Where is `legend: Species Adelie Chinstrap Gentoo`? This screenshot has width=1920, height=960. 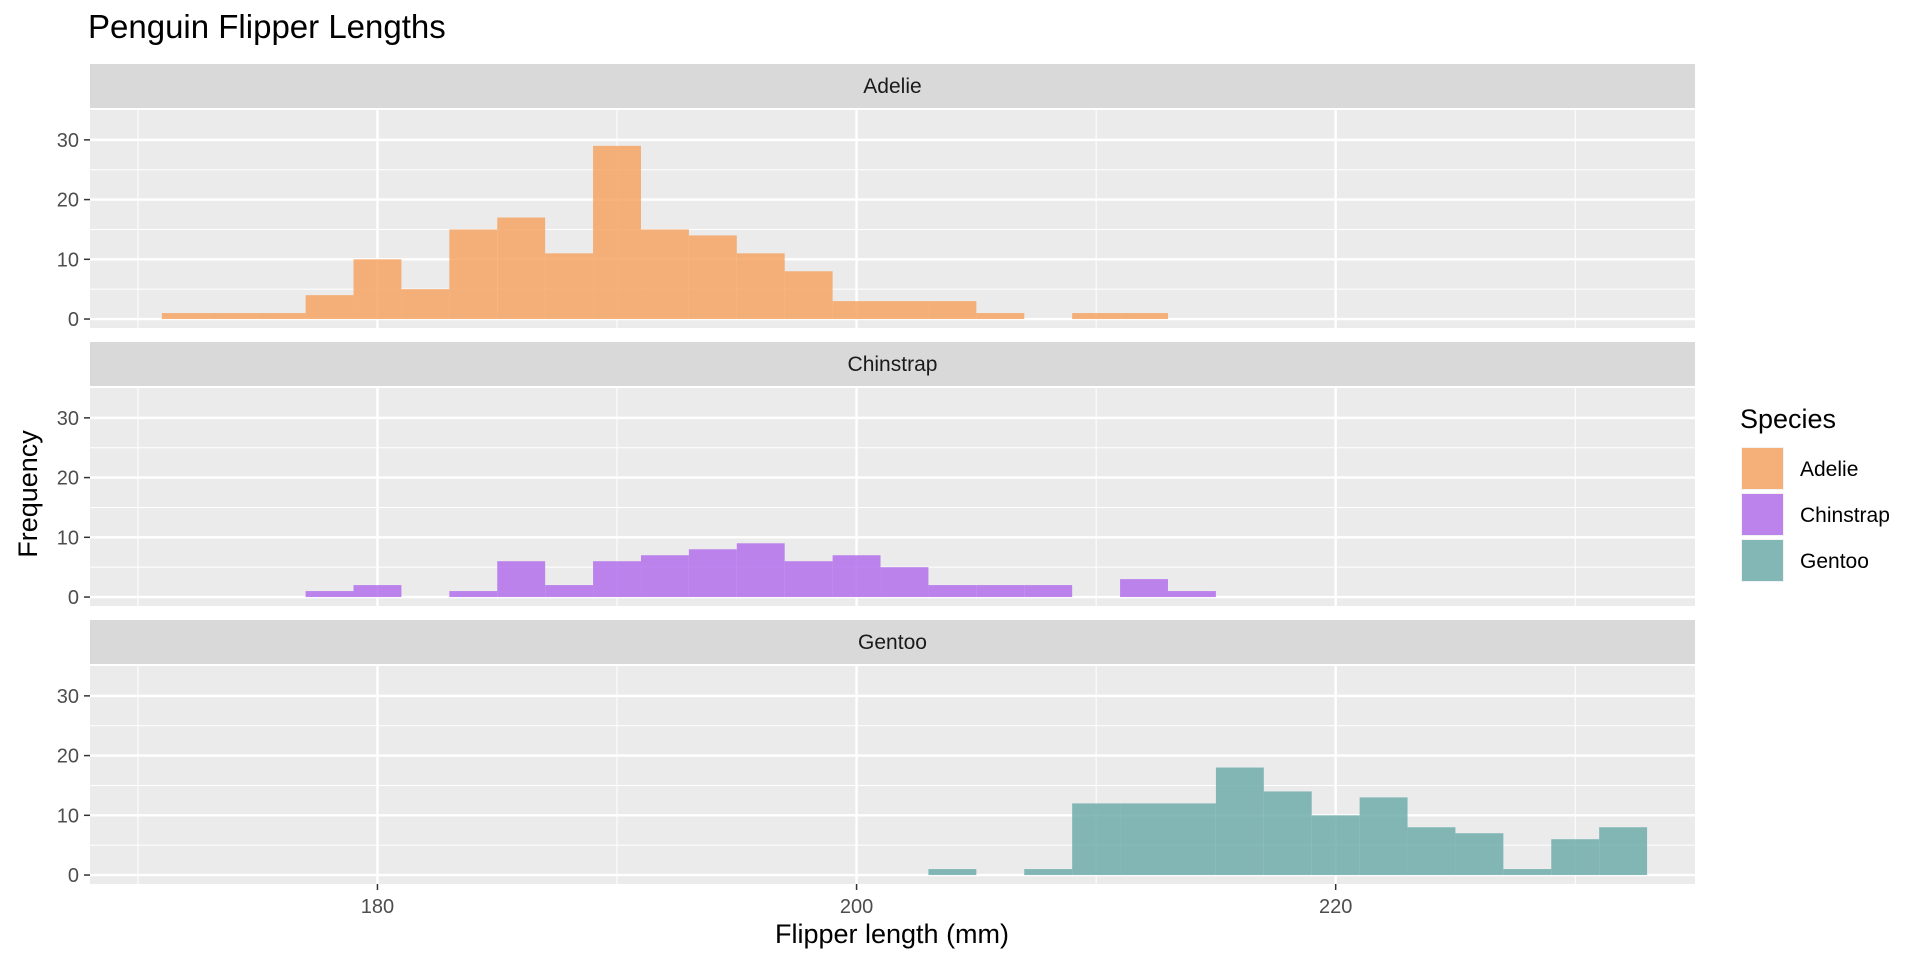 legend: Species Adelie Chinstrap Gentoo is located at coordinates (1815, 493).